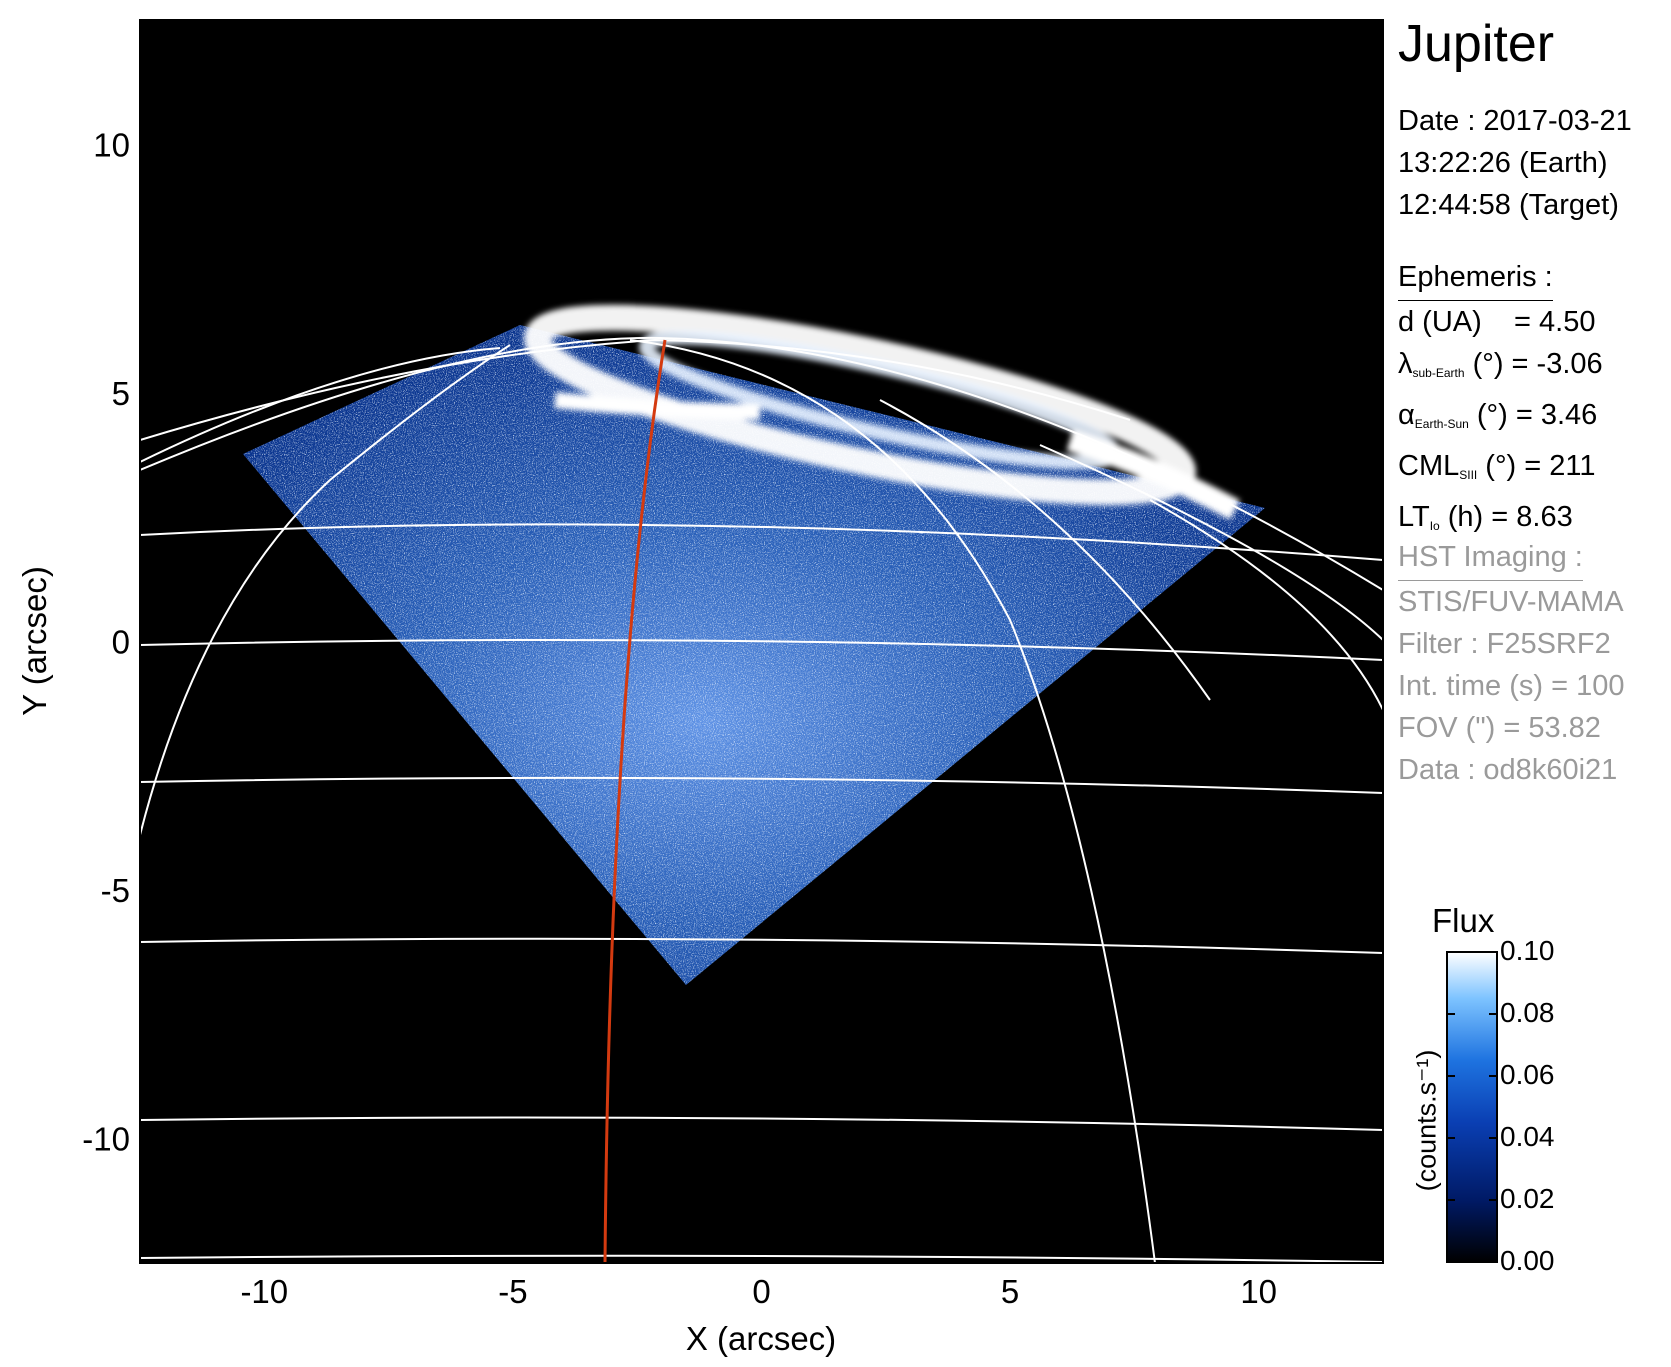 This screenshot has width=1671, height=1367. I want to click on y-tick-label: -5, so click(115, 890).